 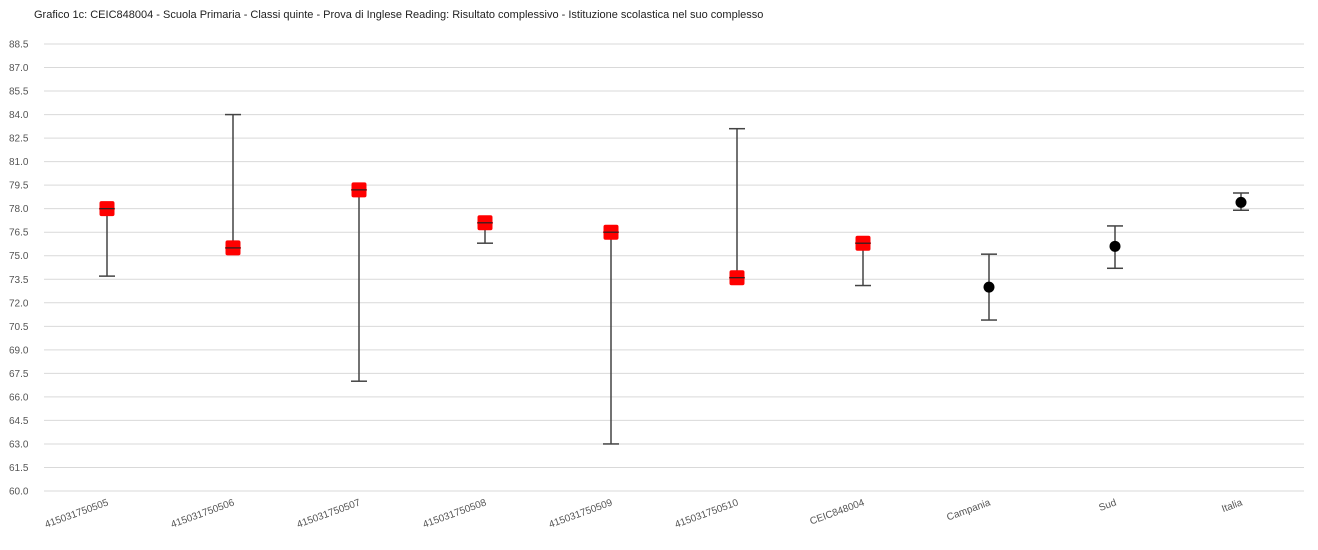 What do you see at coordinates (837, 512) in the screenshot?
I see `x-tick-label: CEIC848004` at bounding box center [837, 512].